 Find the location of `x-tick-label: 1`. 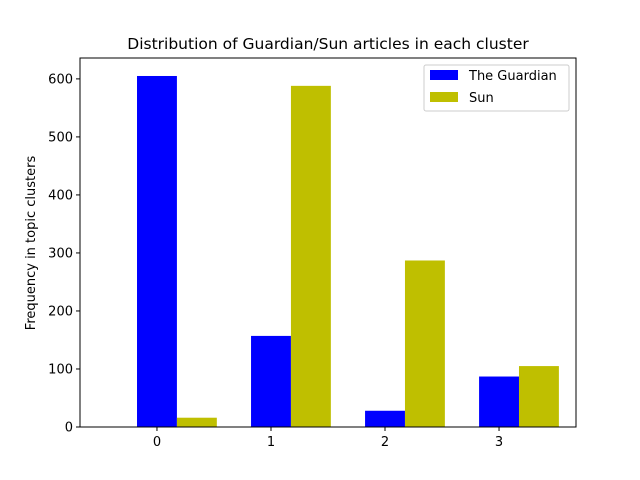

x-tick-label: 1 is located at coordinates (271, 442).